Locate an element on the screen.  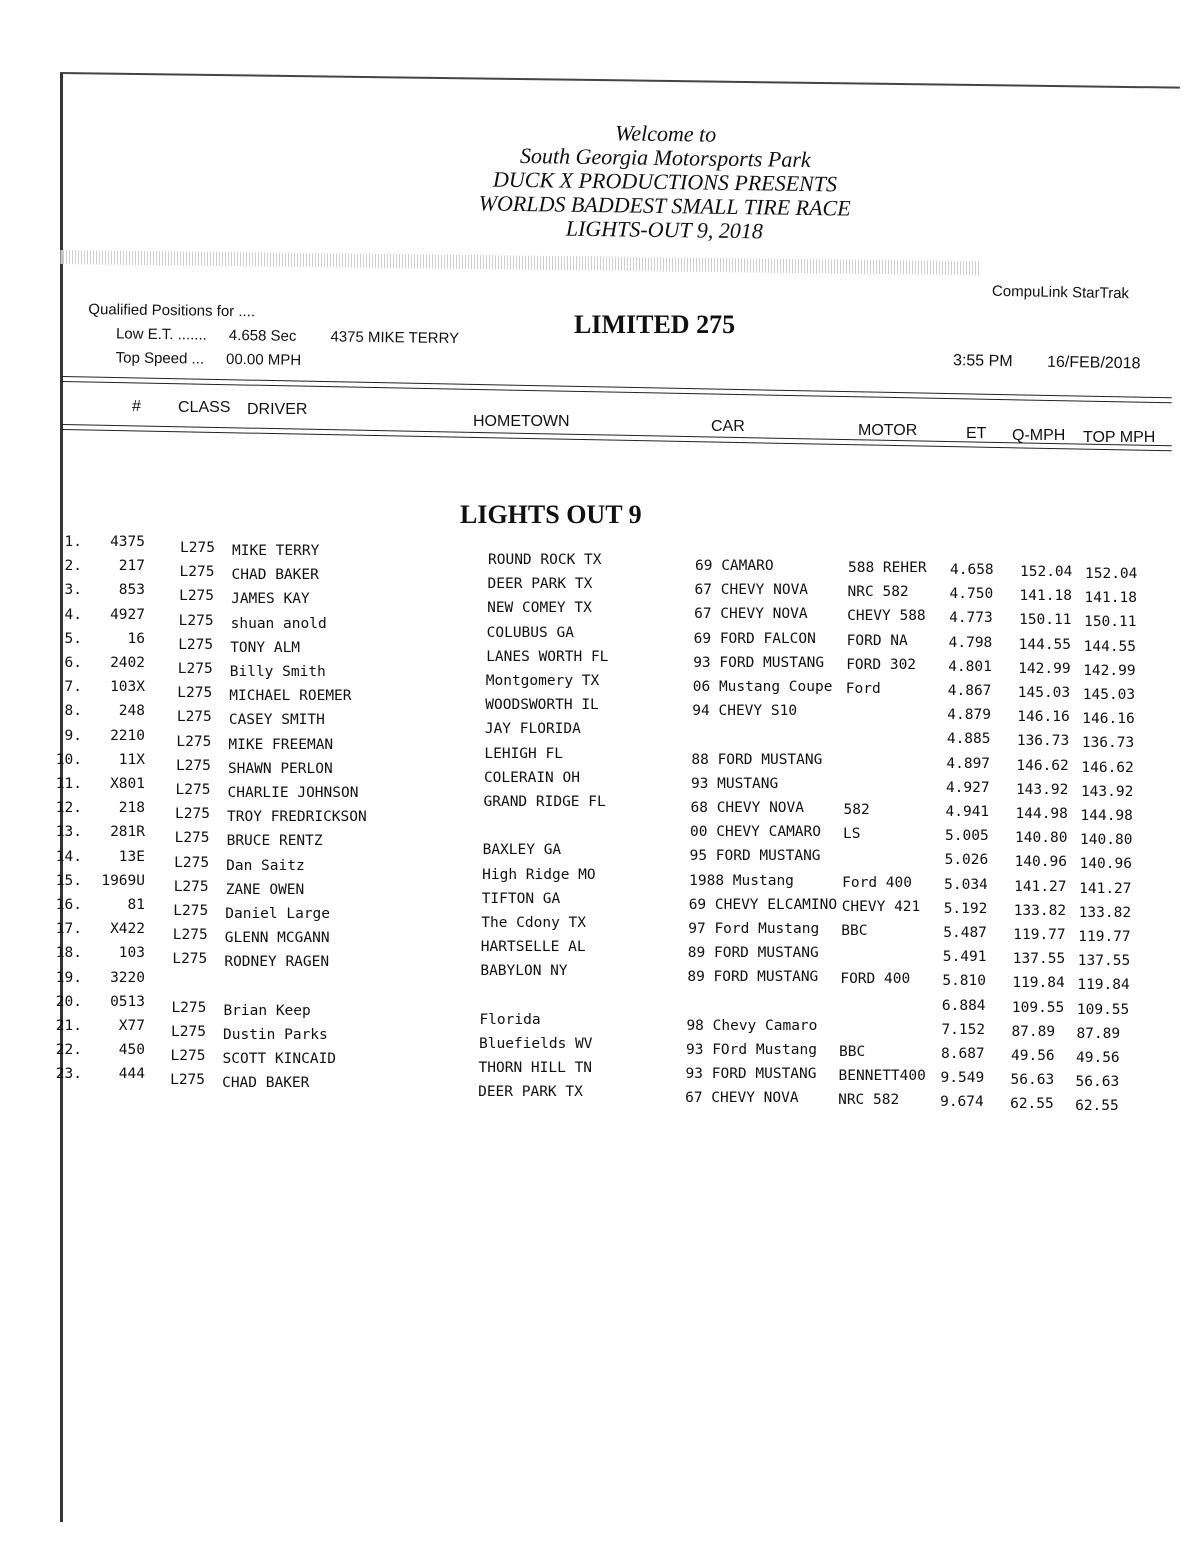
cell-driver: MICHAEL ROEMER is located at coordinates (290, 696).